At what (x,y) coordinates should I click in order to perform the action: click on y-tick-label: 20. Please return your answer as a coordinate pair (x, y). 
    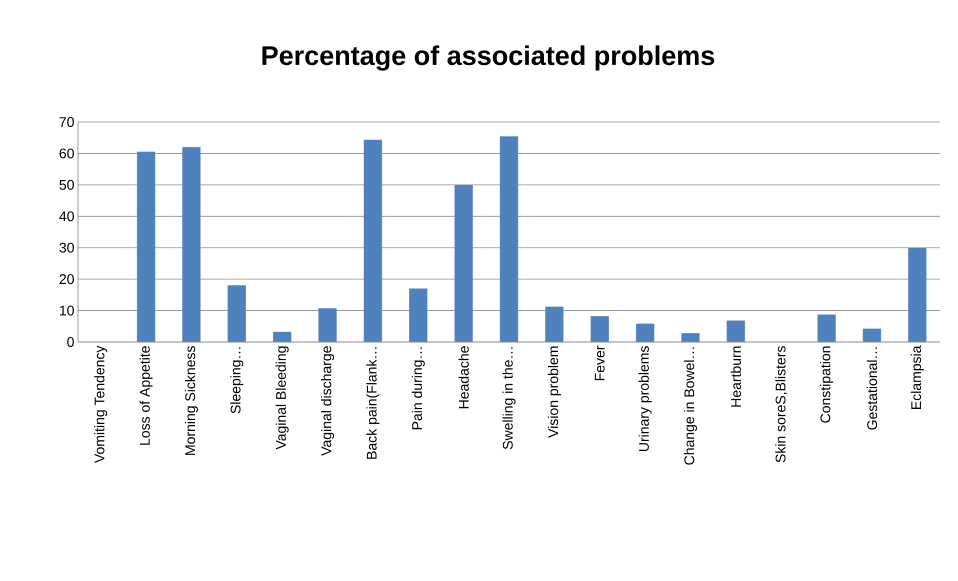
    Looking at the image, I should click on (67, 279).